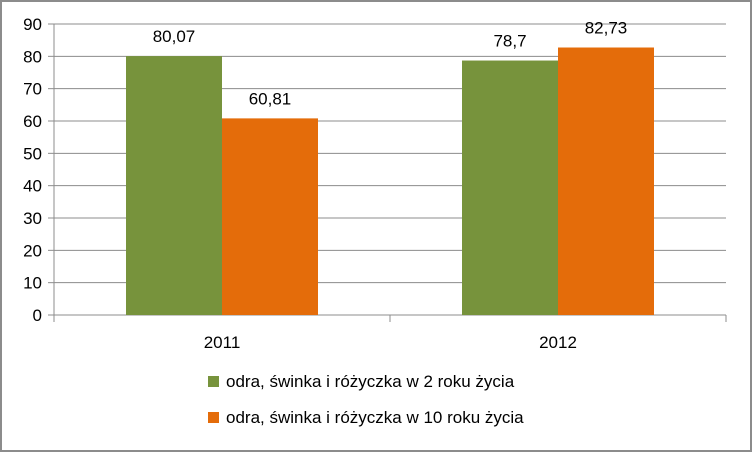  Describe the element at coordinates (375, 417) in the screenshot. I see `legend-entry: odra, świnka i różyczka w 10 roku życia` at that location.